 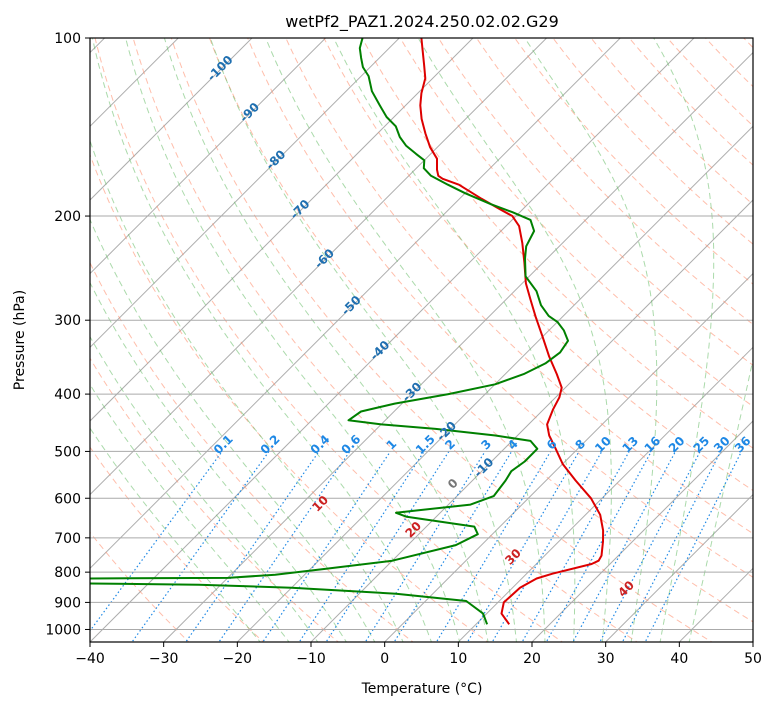 I want to click on y-tick-label: 300, so click(x=67, y=321).